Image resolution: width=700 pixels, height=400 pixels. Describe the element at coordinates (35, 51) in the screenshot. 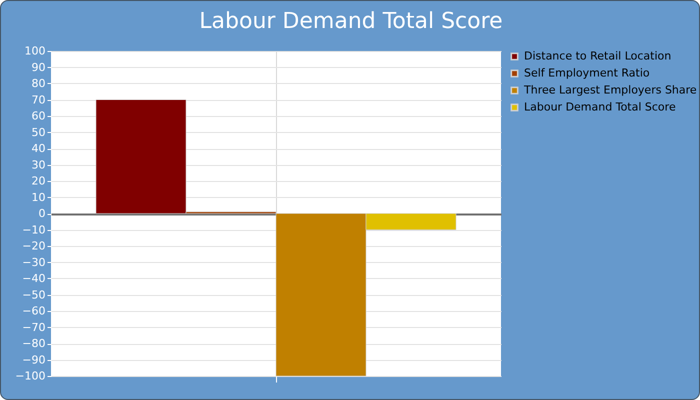

I see `y-tick-label: 100` at that location.